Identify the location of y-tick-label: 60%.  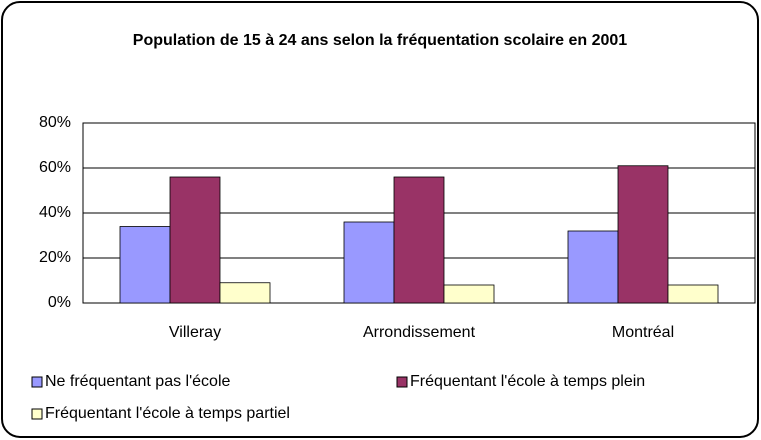
(55, 167).